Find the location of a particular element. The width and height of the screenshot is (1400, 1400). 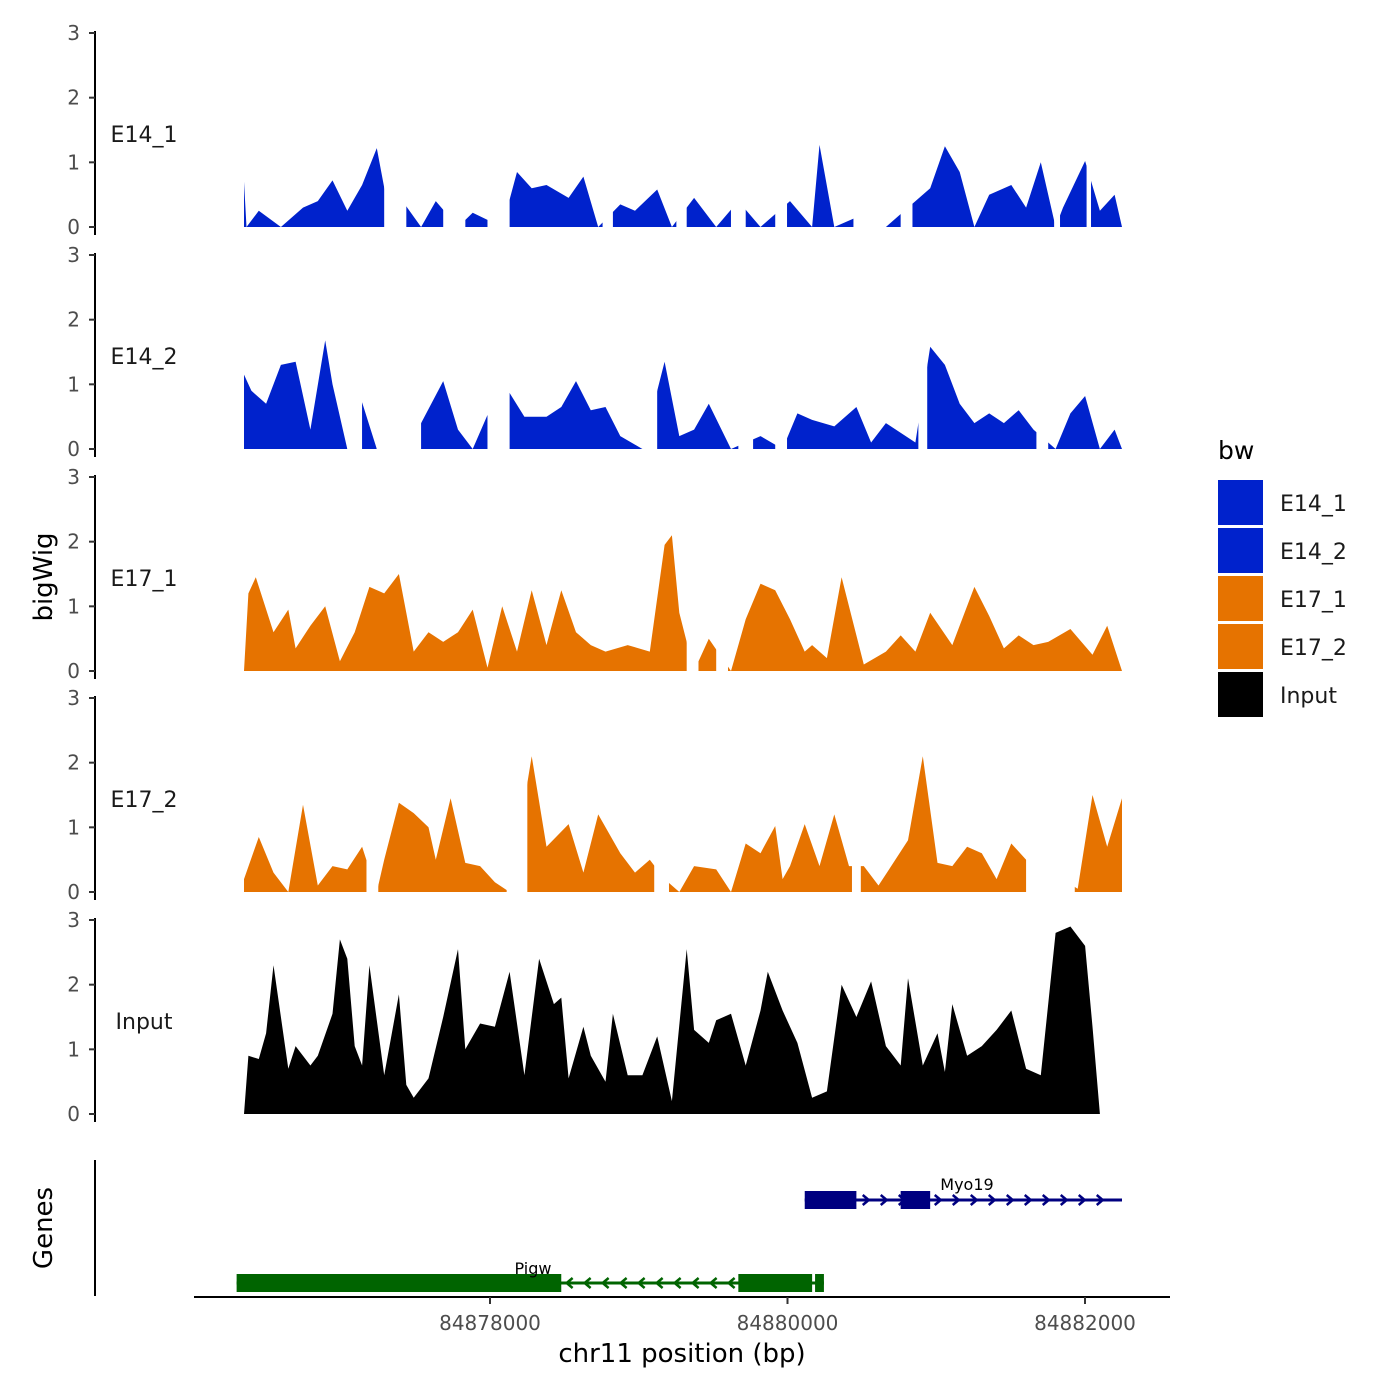

track-label-E14_2: E14_2 is located at coordinates (144, 357).